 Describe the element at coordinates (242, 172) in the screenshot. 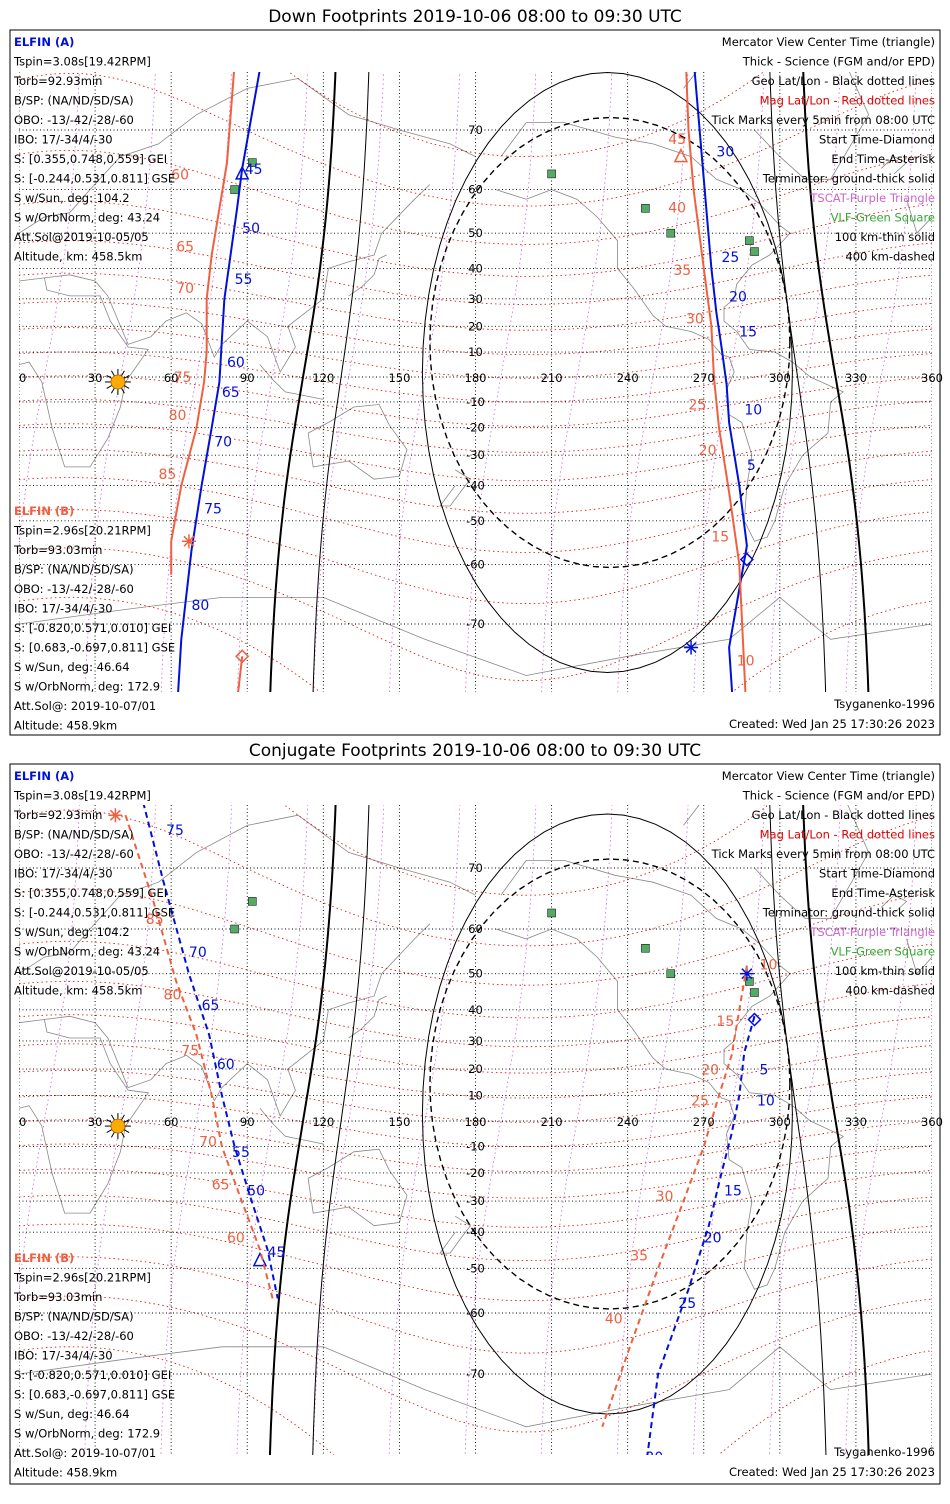

I see `center-time-triangle` at that location.